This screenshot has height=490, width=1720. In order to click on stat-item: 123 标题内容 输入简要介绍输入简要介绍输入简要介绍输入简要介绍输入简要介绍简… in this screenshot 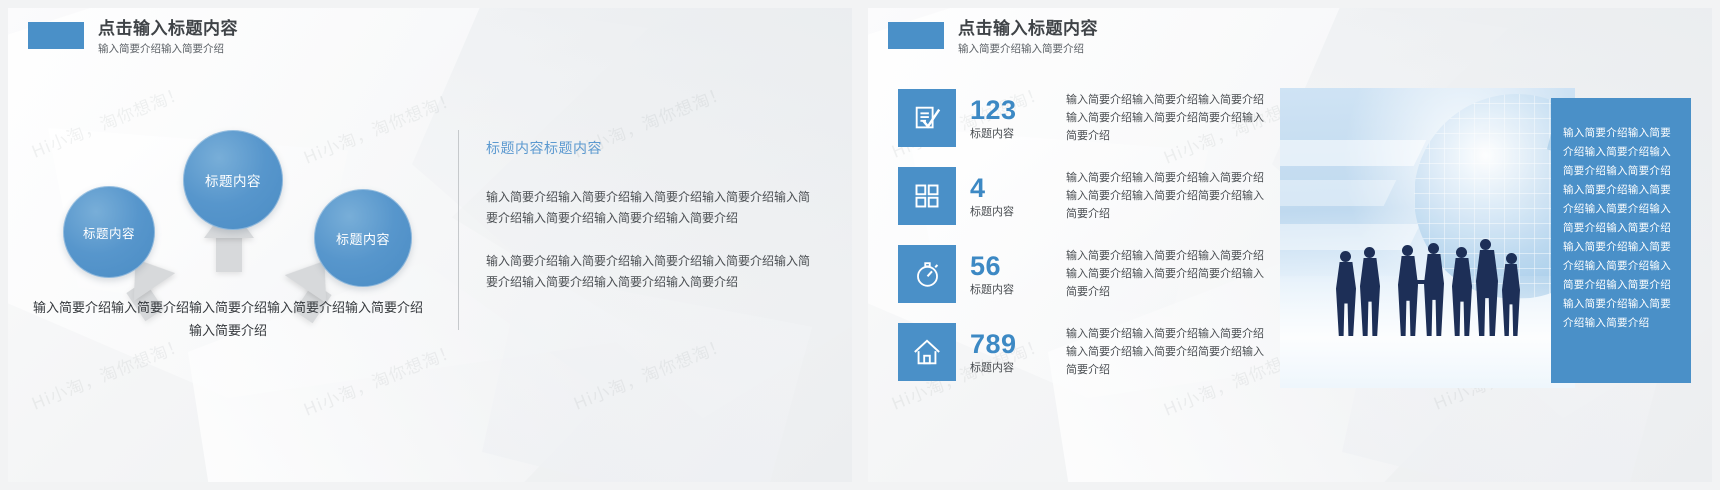, I will do `click(1085, 118)`.